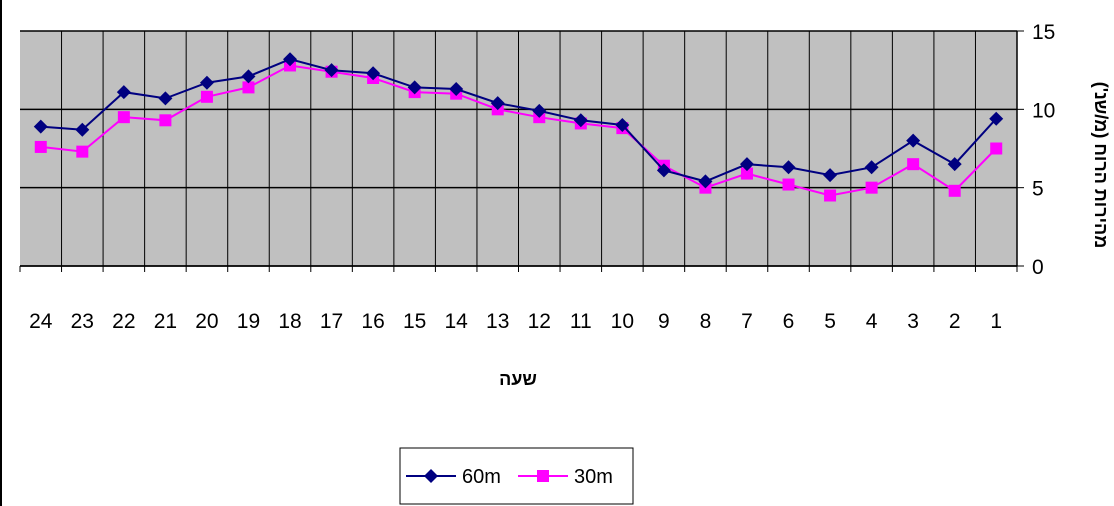  What do you see at coordinates (543, 476) in the screenshot?
I see `legend-marker-30m` at bounding box center [543, 476].